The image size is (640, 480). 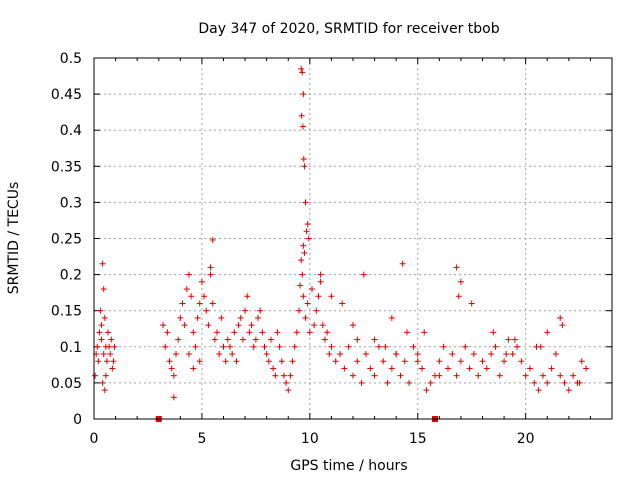 What do you see at coordinates (66, 384) in the screenshot?
I see `y-tick-label: 0.05` at bounding box center [66, 384].